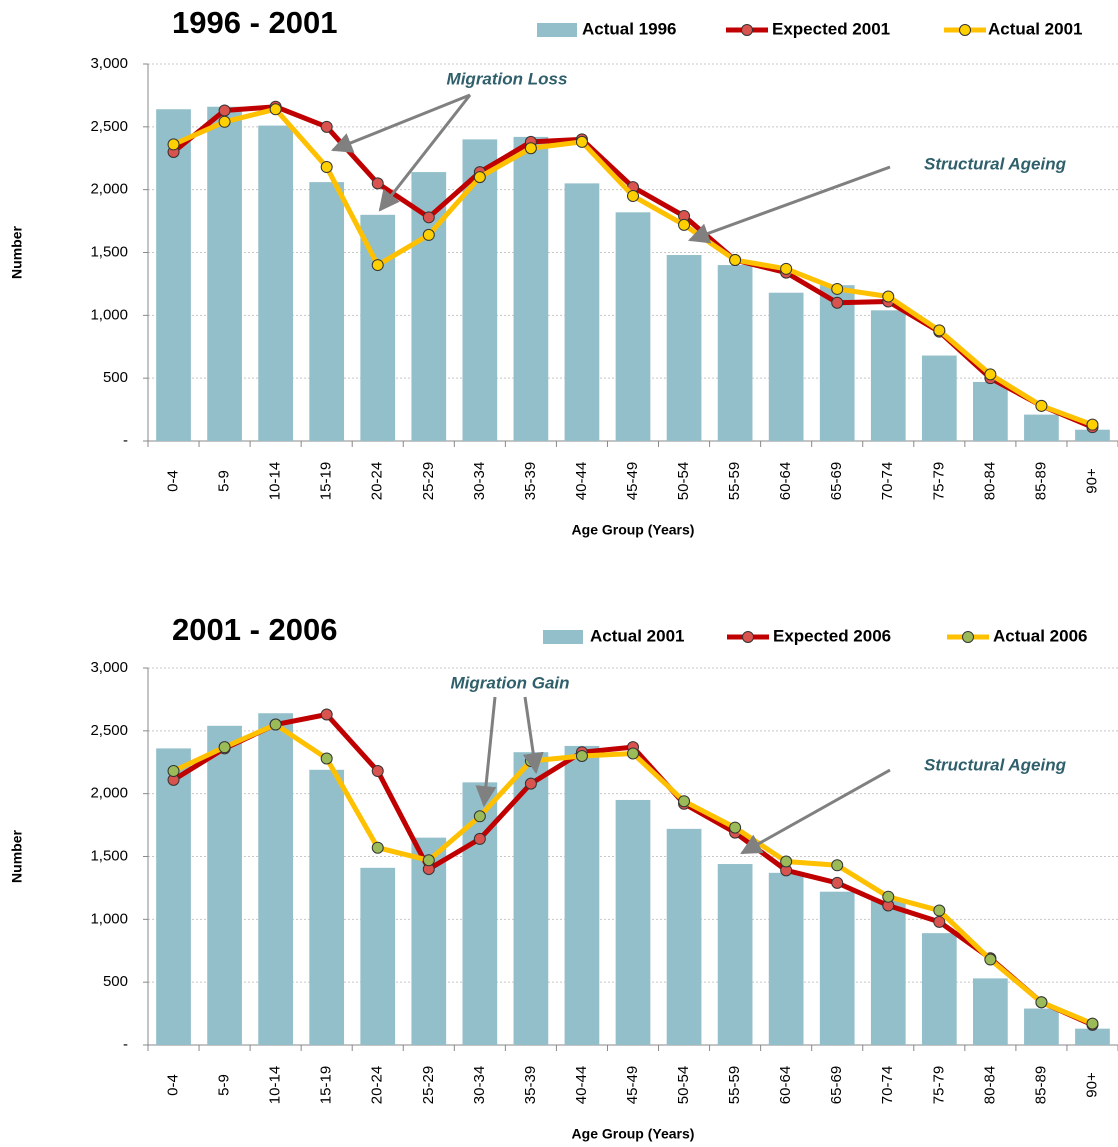 Image resolution: width=1118 pixels, height=1147 pixels. I want to click on chart-title: 2001 - 2006, so click(254, 629).